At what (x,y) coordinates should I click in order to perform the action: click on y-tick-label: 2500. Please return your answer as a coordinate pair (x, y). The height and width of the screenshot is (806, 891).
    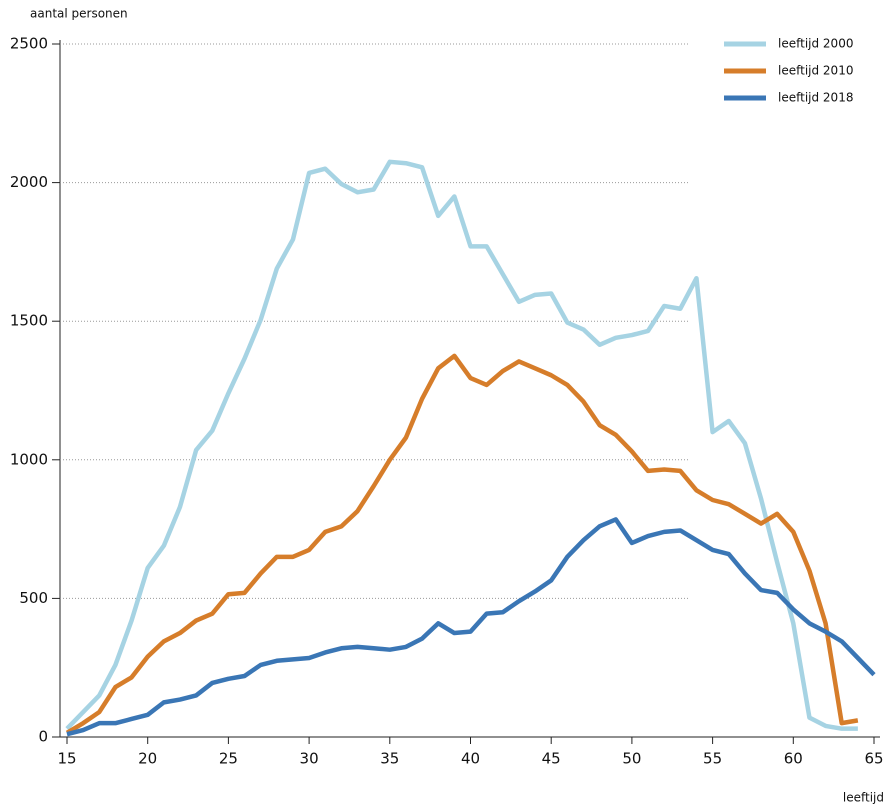
    Looking at the image, I should click on (29, 44).